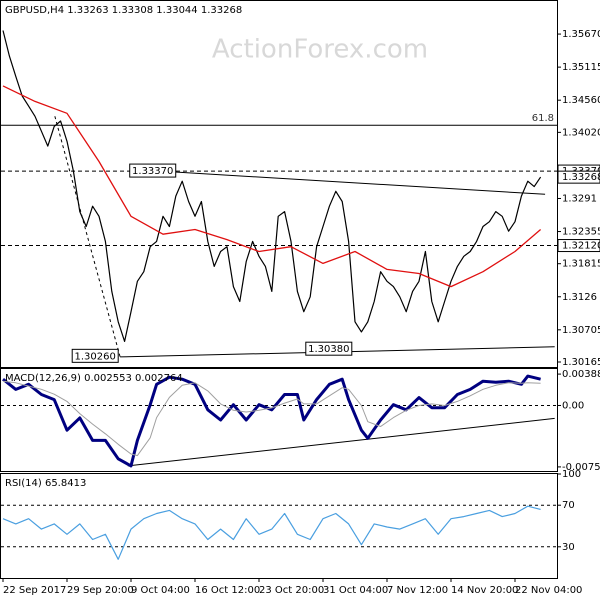  What do you see at coordinates (579, 297) in the screenshot?
I see `y-tick-label: 1.3126` at bounding box center [579, 297].